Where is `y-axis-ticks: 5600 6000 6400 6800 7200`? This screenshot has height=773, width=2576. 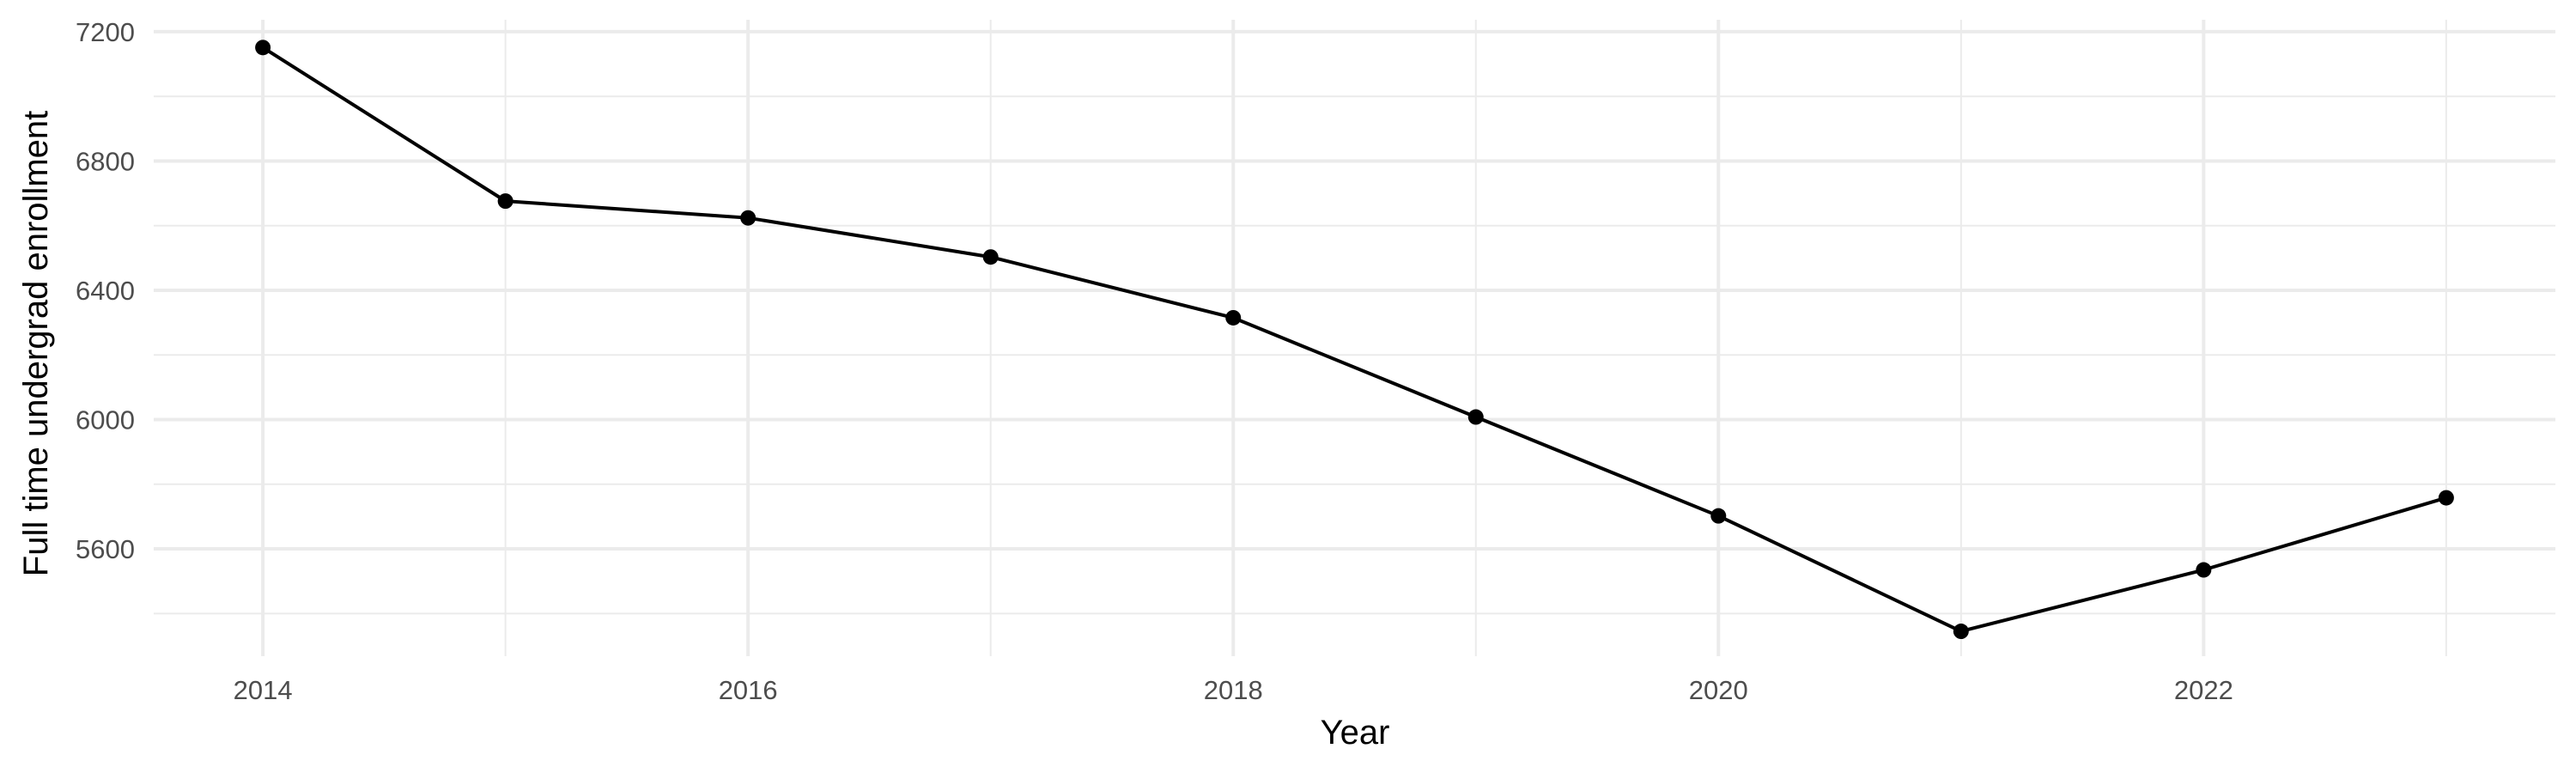
y-axis-ticks: 5600 6000 6400 6800 7200 is located at coordinates (106, 290).